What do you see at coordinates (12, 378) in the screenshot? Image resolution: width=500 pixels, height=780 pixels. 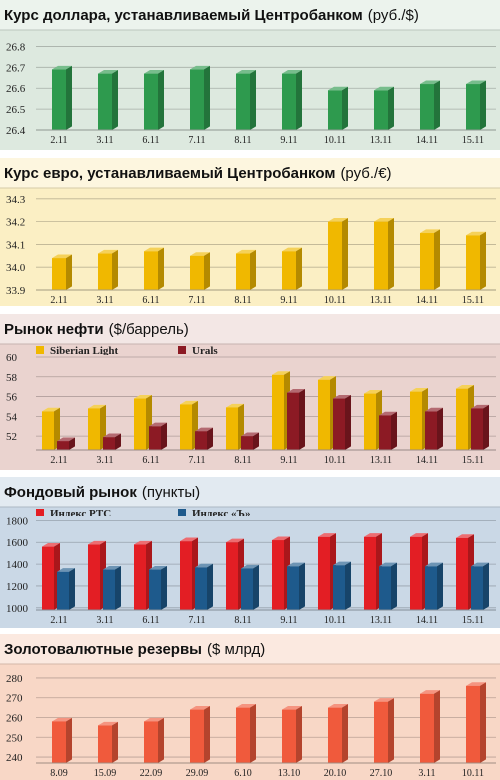 I see `y-tick-label: 58` at bounding box center [12, 378].